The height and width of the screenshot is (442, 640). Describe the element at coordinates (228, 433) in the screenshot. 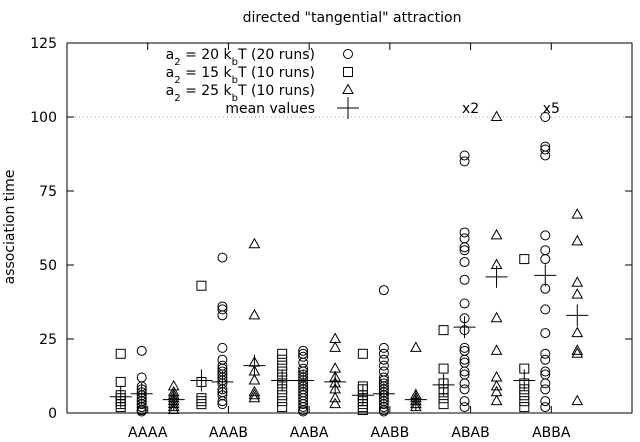

I see `x-tick-label: AAAB` at that location.